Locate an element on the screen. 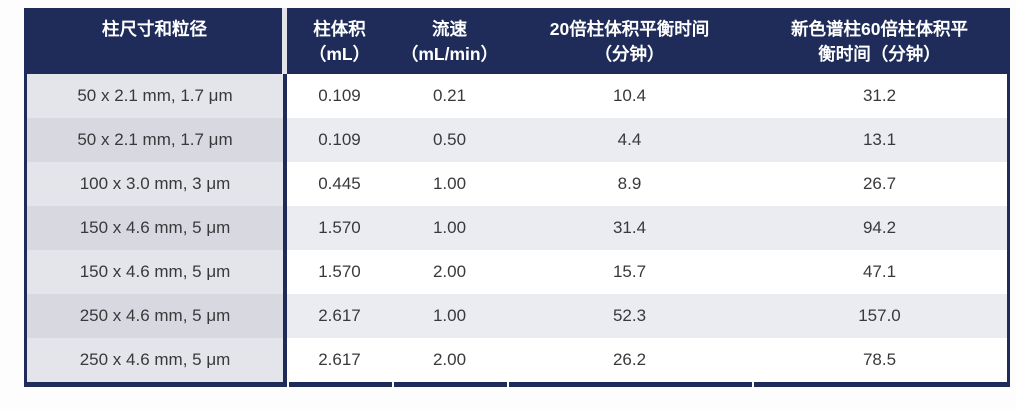 The image size is (1016, 409). header-line: （分钟） is located at coordinates (629, 53).